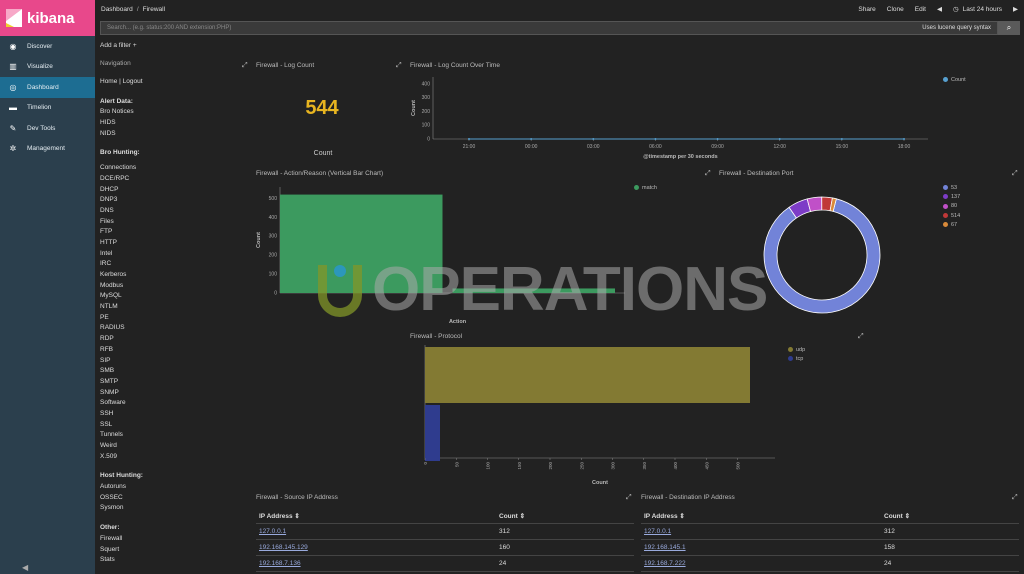  What do you see at coordinates (587, 375) in the screenshot?
I see `protocol-bar-udp` at bounding box center [587, 375].